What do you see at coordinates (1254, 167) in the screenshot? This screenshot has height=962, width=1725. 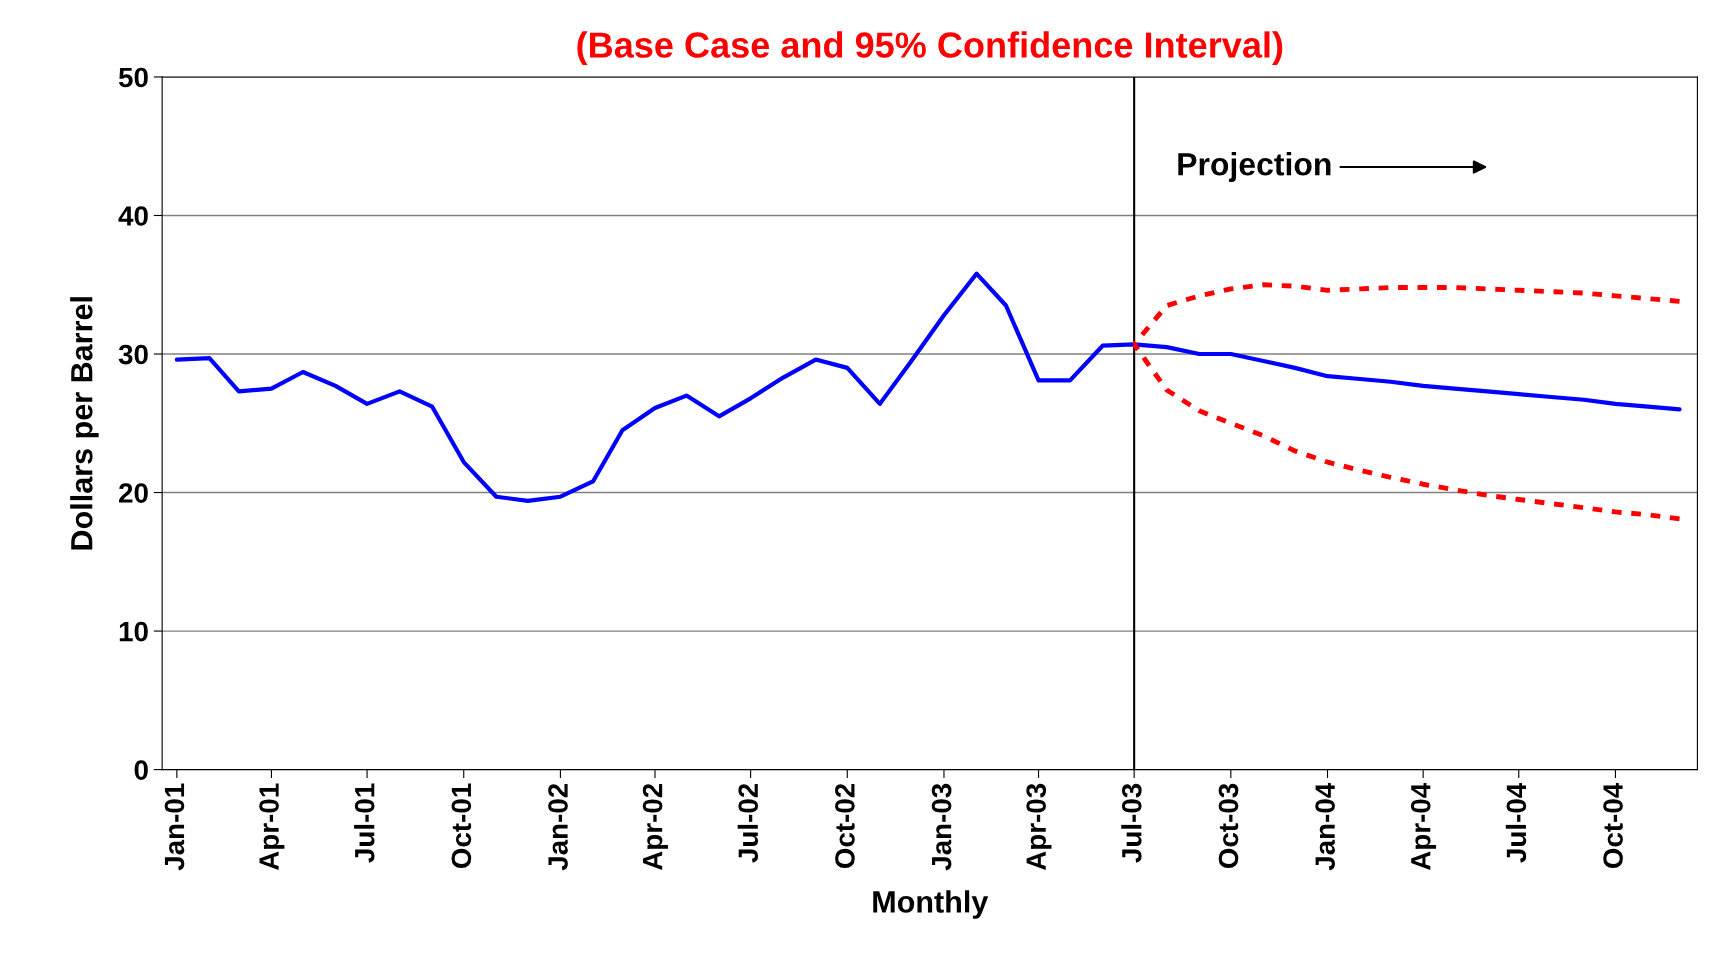 I see `ref-line-label: Projection` at bounding box center [1254, 167].